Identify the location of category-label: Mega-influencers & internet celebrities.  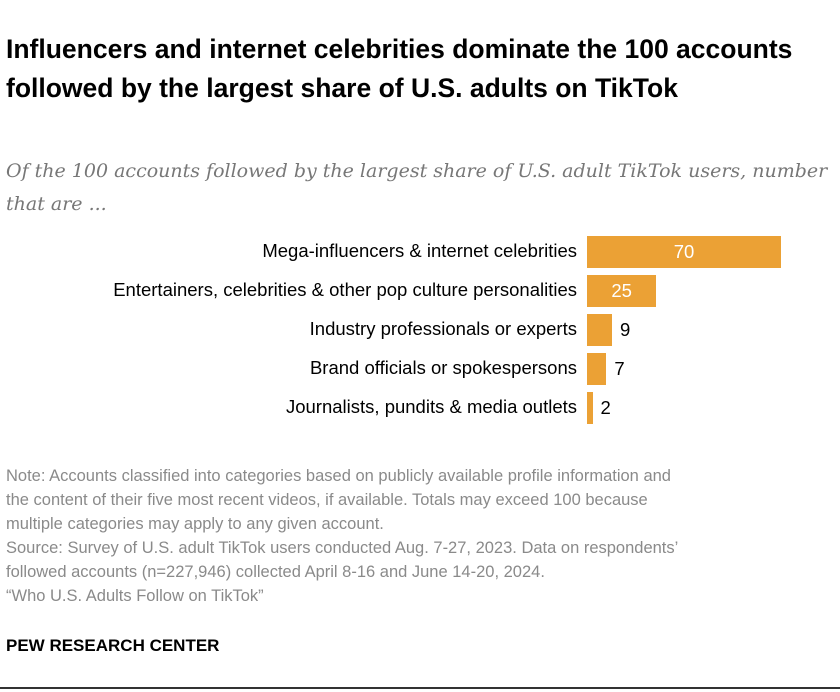
(419, 250).